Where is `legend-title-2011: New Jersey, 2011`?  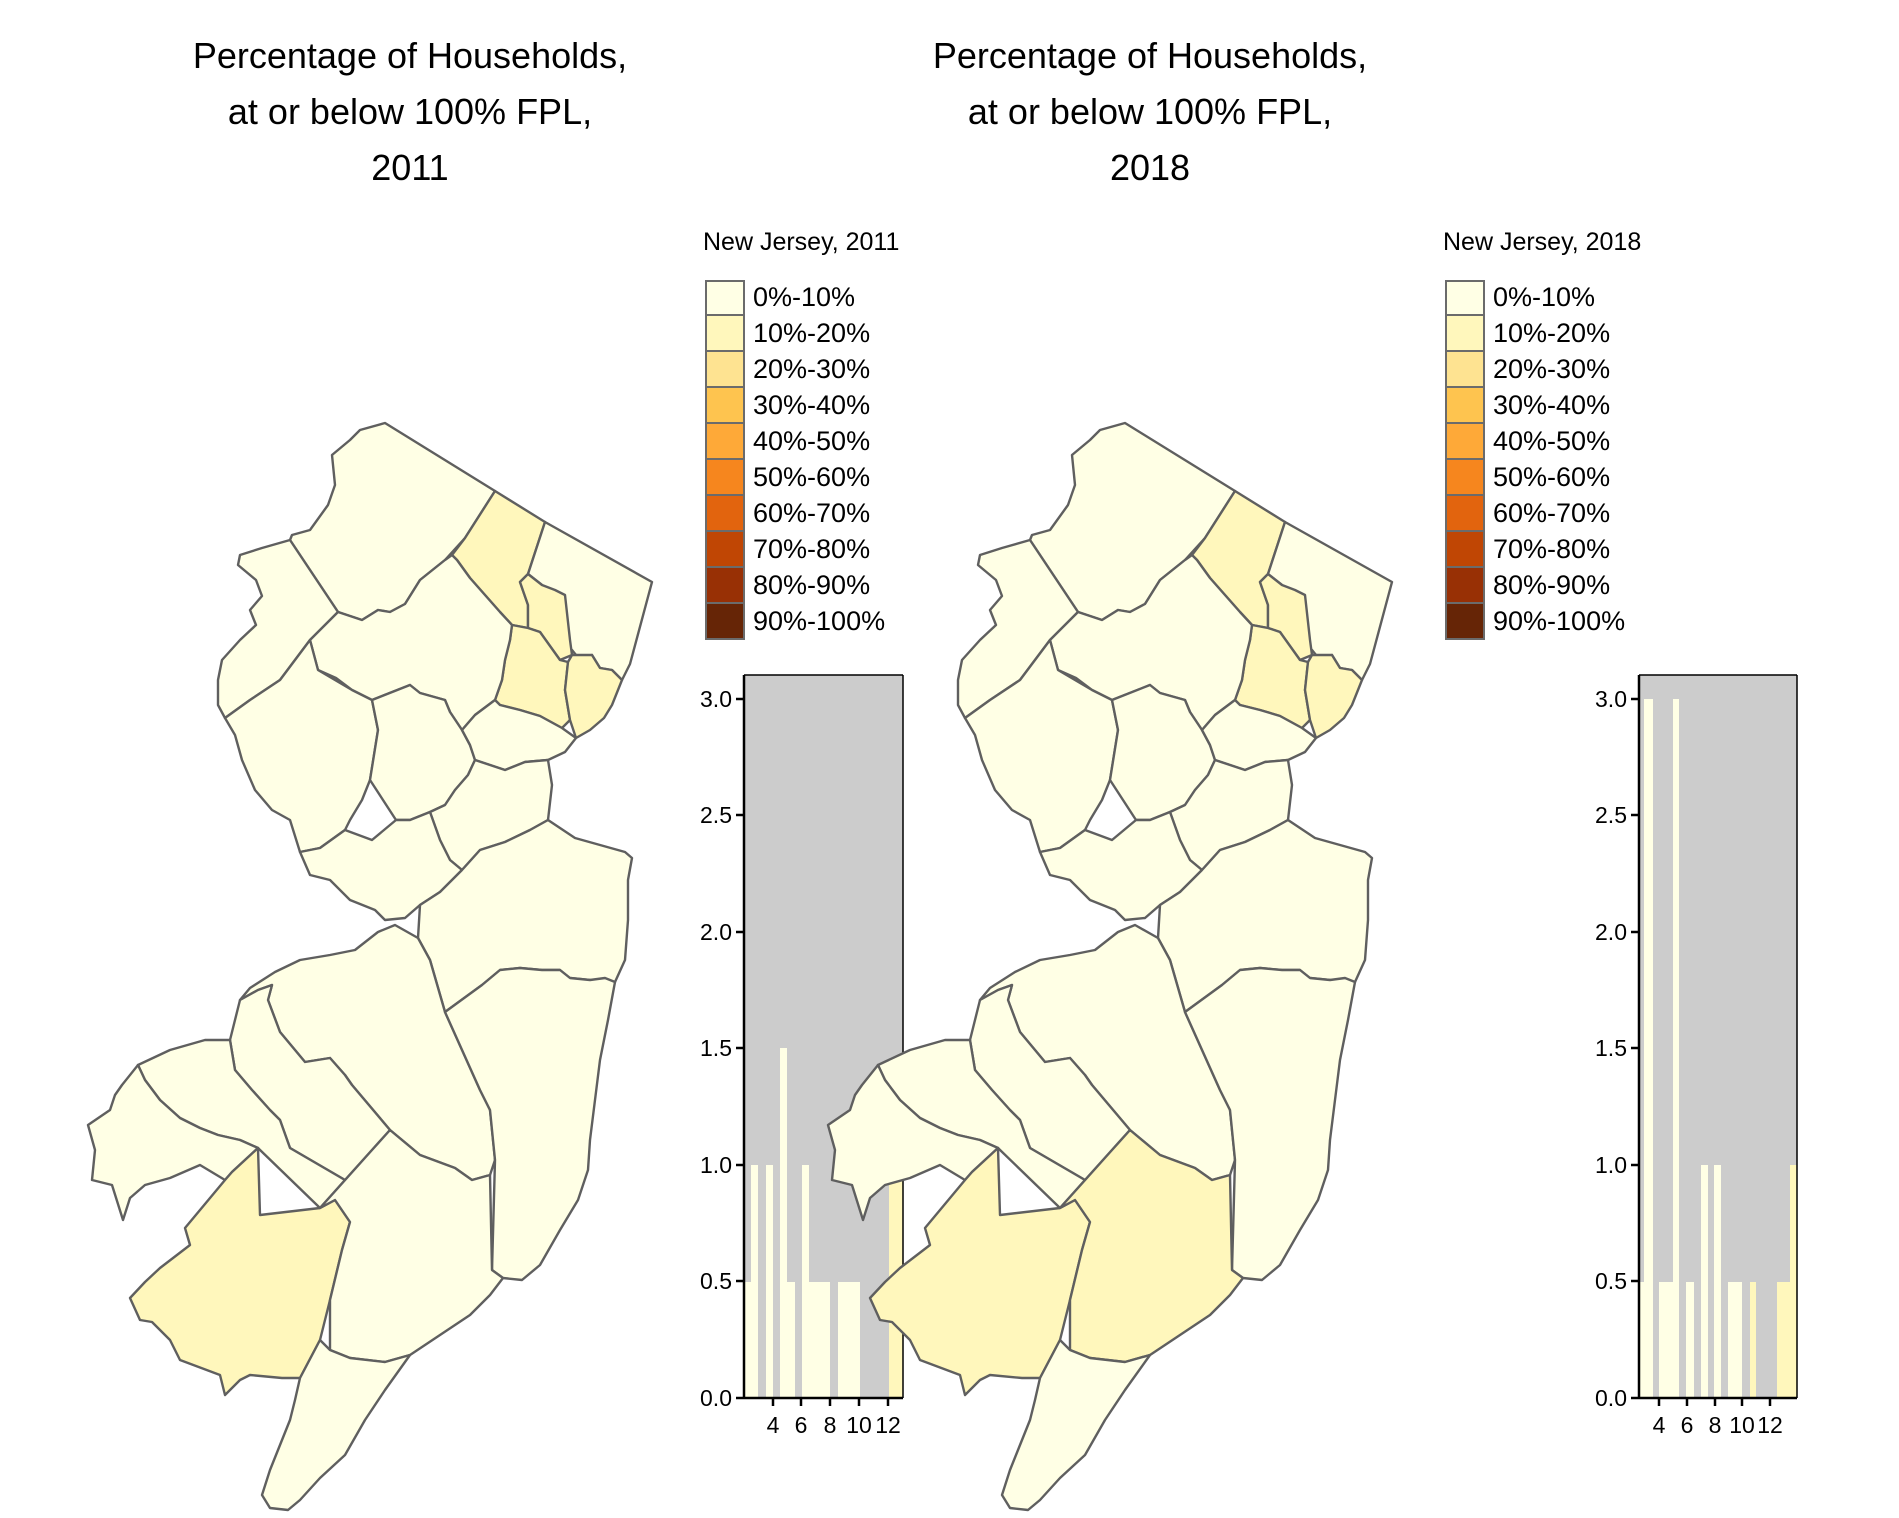 legend-title-2011: New Jersey, 2011 is located at coordinates (801, 242).